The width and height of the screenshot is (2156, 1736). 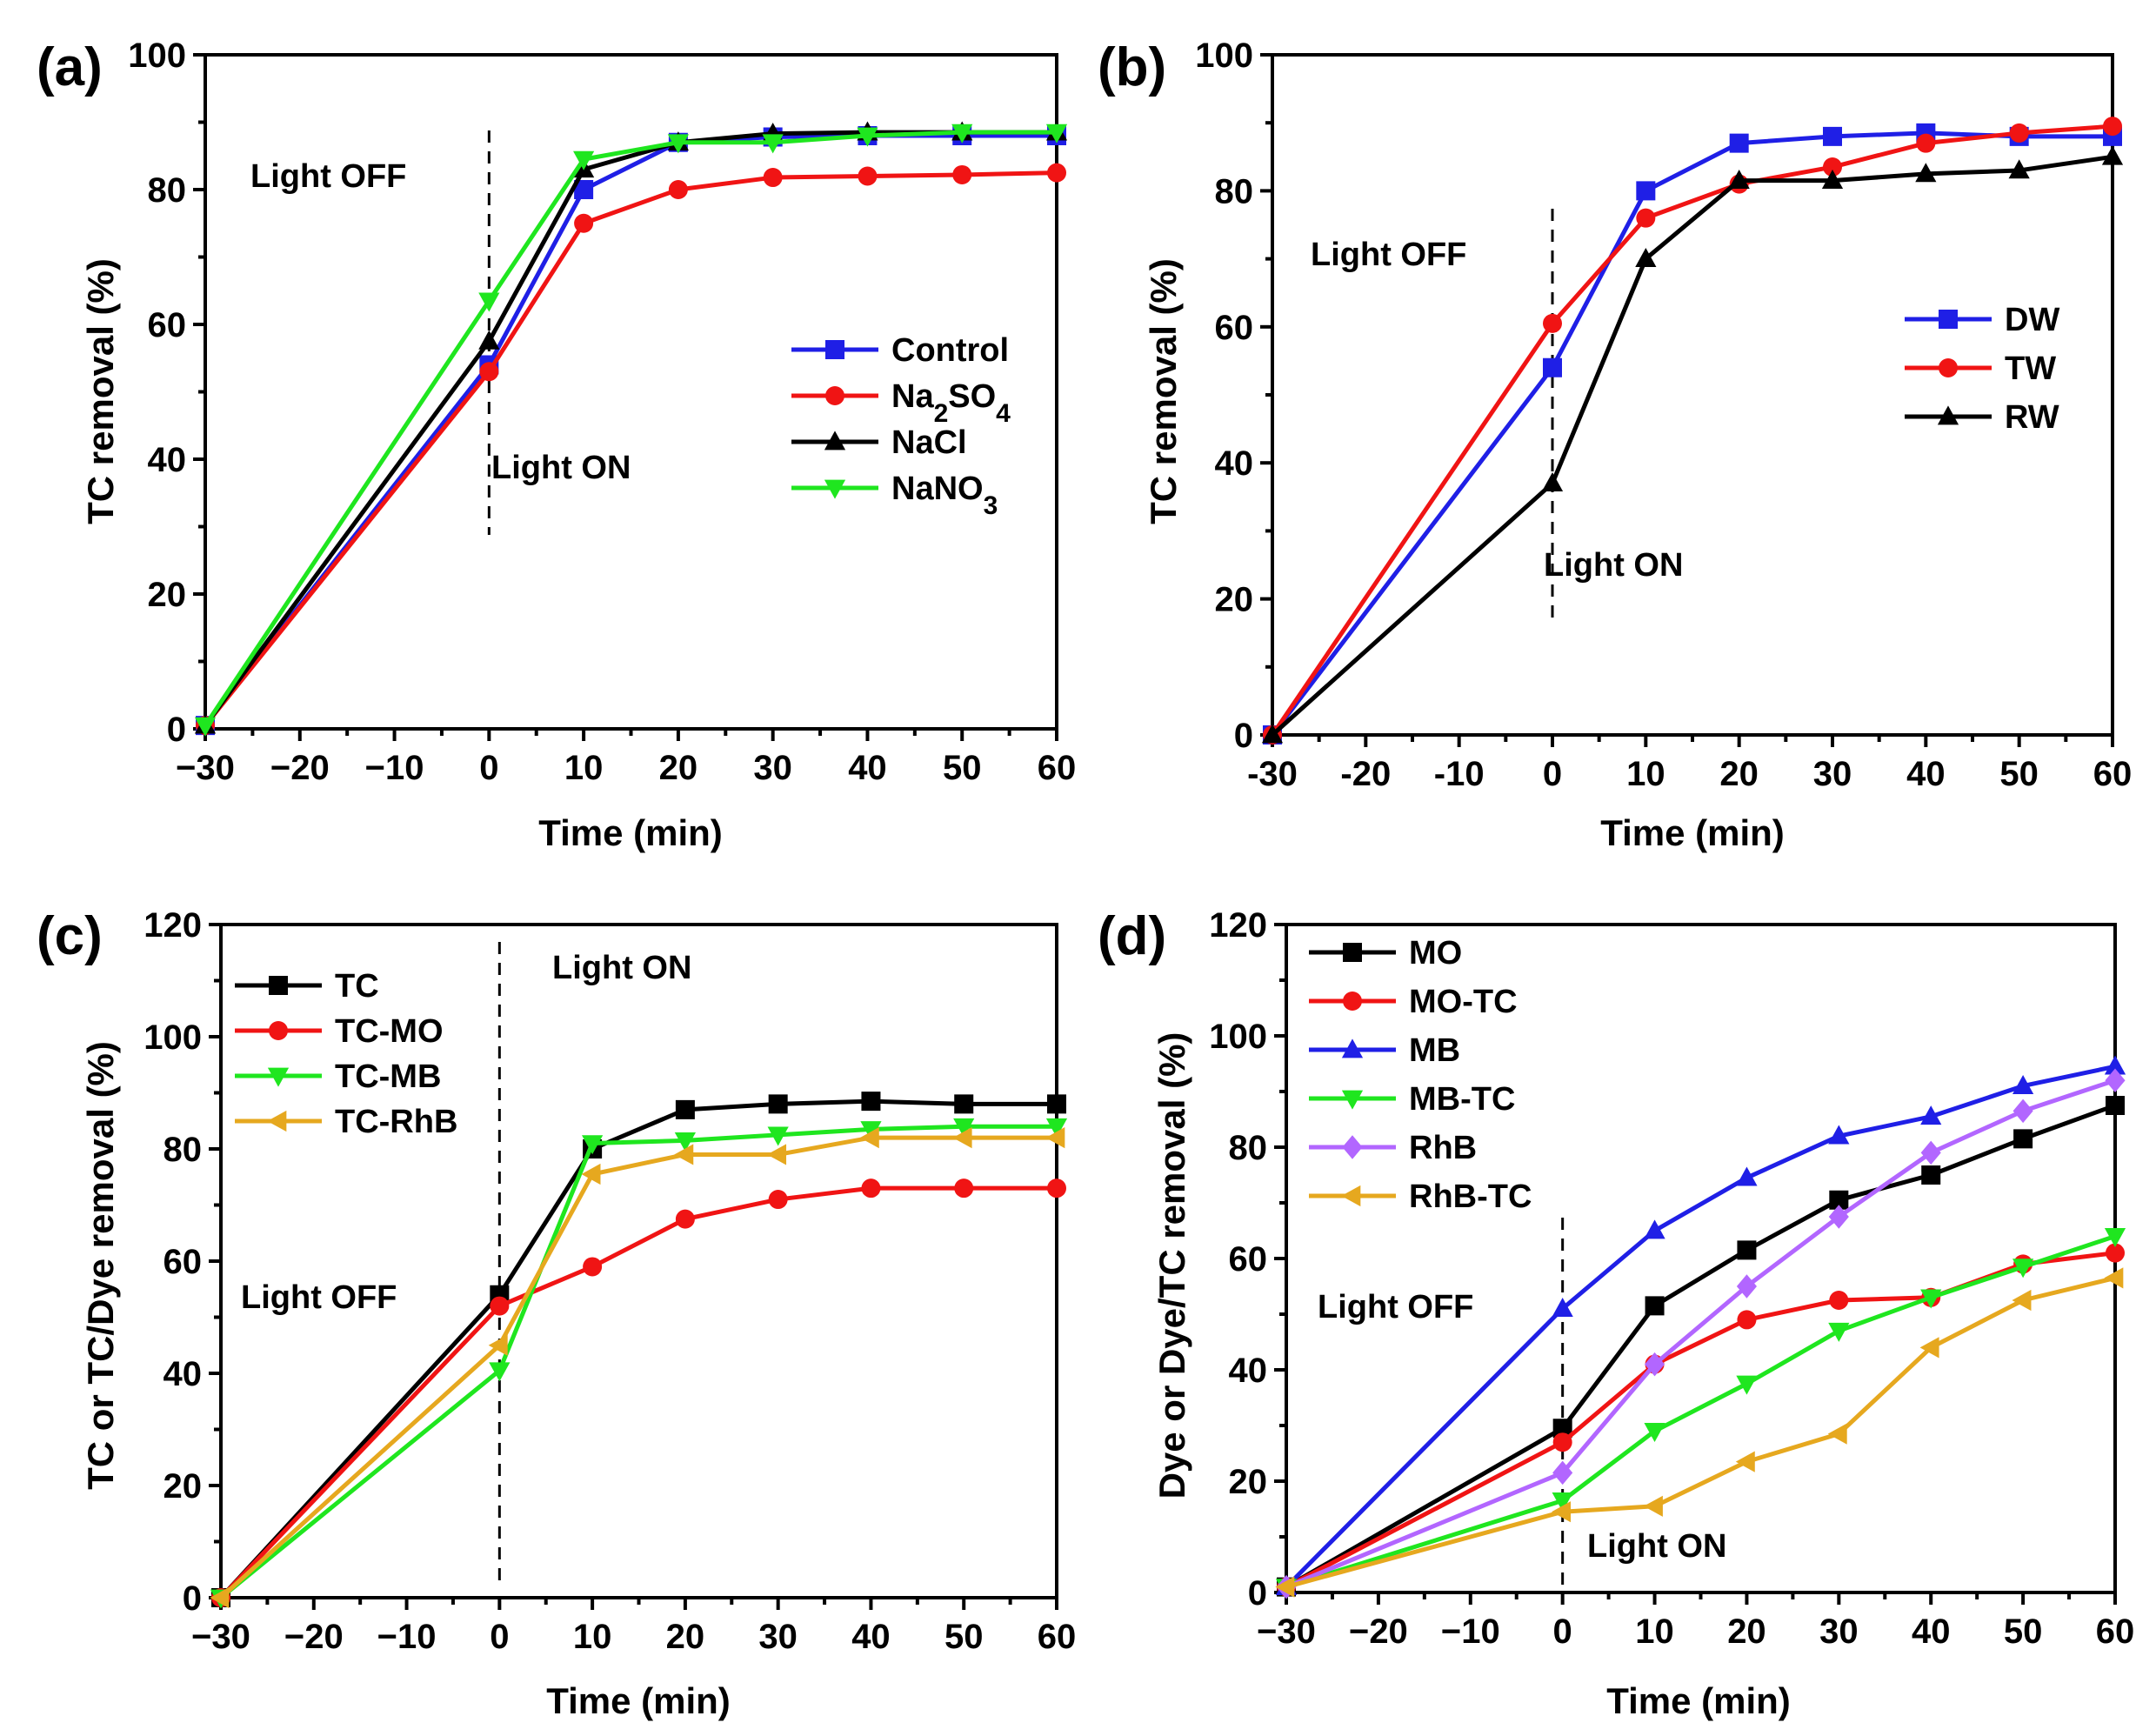 What do you see at coordinates (1412, 1099) in the screenshot?
I see `legend-entry: MB-TC` at bounding box center [1412, 1099].